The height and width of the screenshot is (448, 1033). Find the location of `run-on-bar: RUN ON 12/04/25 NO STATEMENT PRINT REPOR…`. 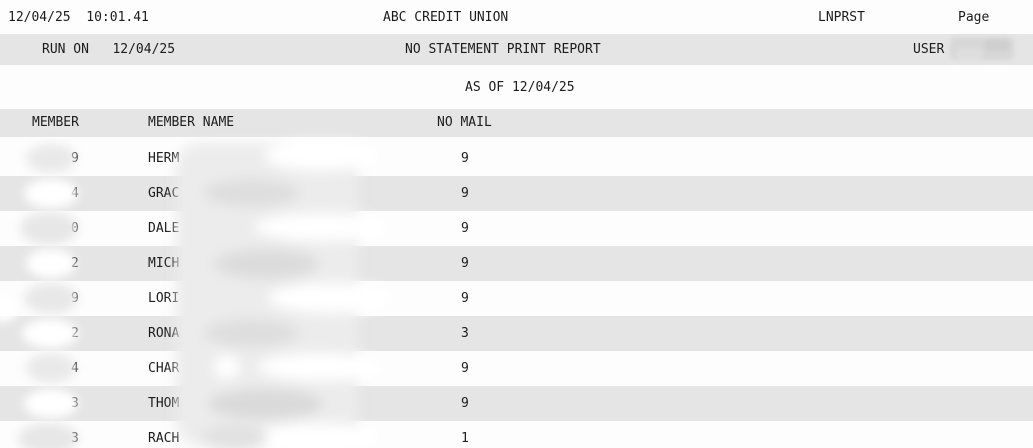

run-on-bar: RUN ON 12/04/25 NO STATEMENT PRINT REPOR… is located at coordinates (516, 49).